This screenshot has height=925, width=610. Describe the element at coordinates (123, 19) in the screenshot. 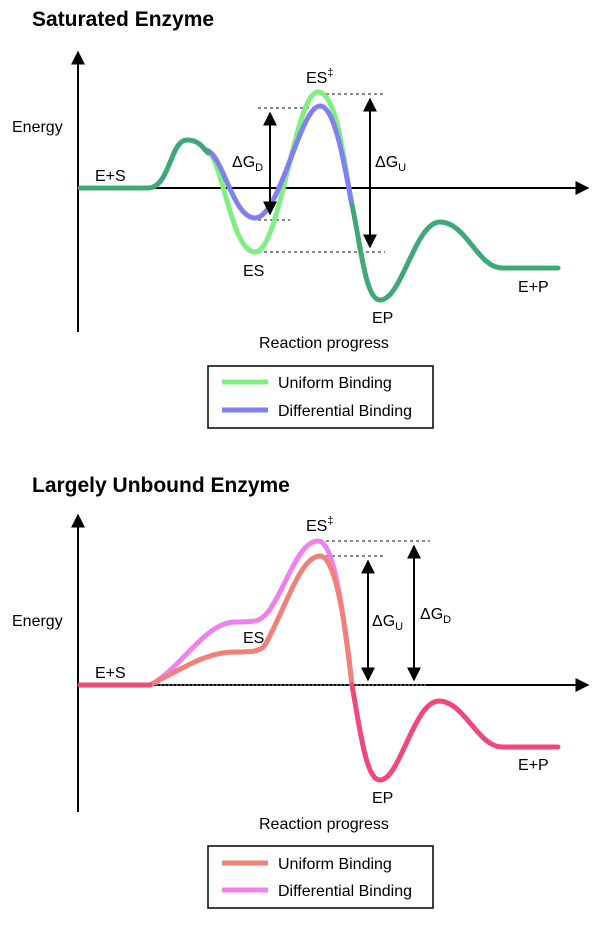

I see `panel-title-saturated: Saturated Enzyme` at that location.